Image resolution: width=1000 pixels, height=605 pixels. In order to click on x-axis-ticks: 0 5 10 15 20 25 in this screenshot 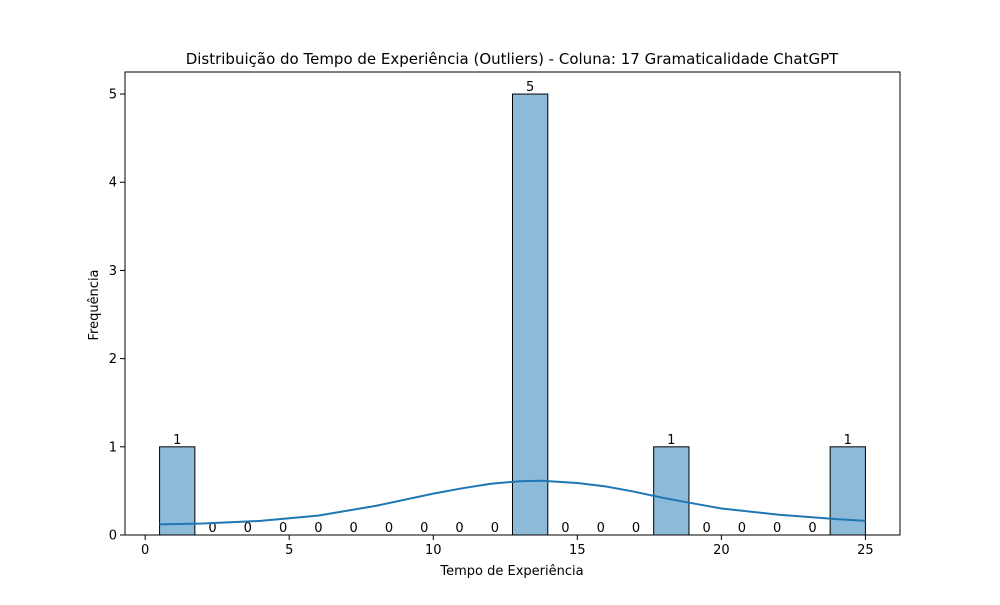, I will do `click(507, 546)`.